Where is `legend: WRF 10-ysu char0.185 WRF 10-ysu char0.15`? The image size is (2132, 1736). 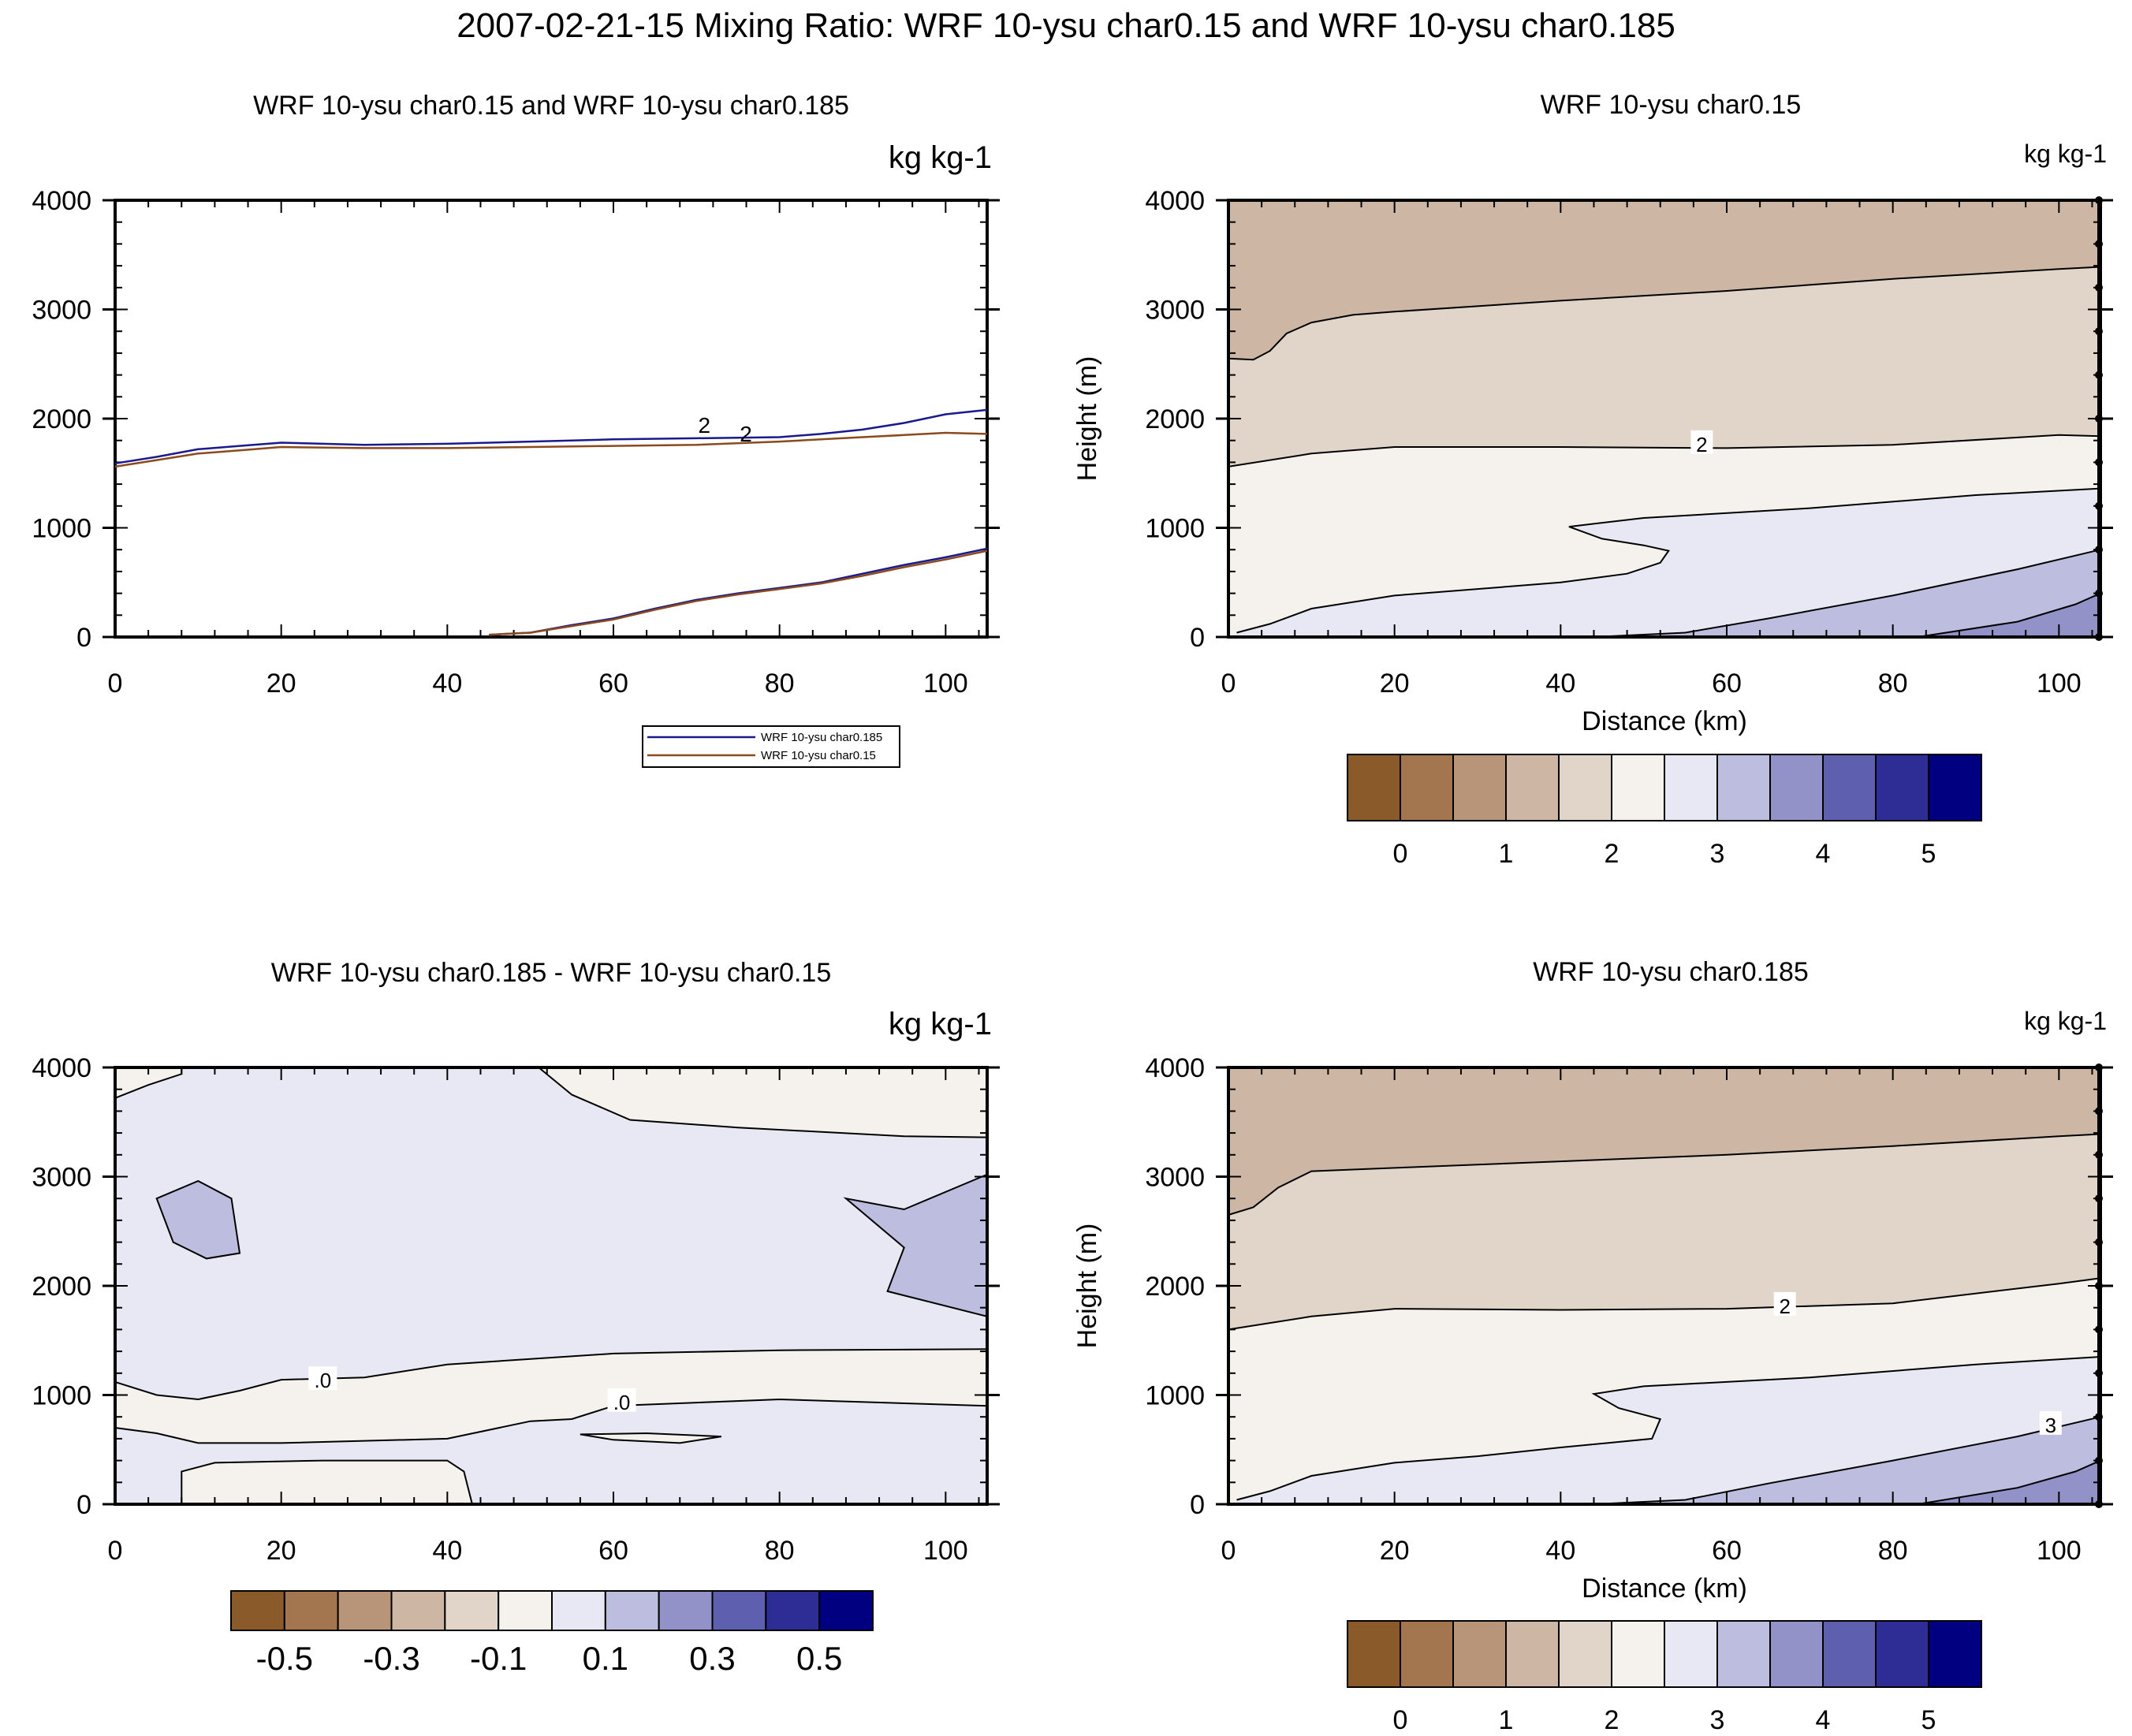 legend: WRF 10-ysu char0.185 WRF 10-ysu char0.15 is located at coordinates (771, 746).